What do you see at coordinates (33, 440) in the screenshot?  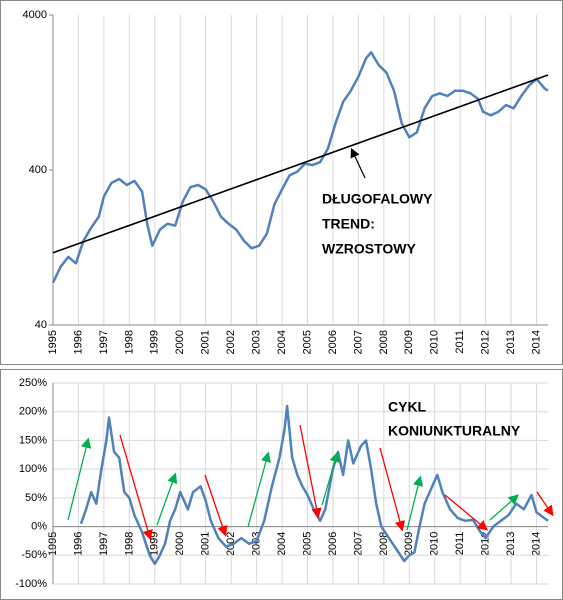 I see `y-tick-label: 150%` at bounding box center [33, 440].